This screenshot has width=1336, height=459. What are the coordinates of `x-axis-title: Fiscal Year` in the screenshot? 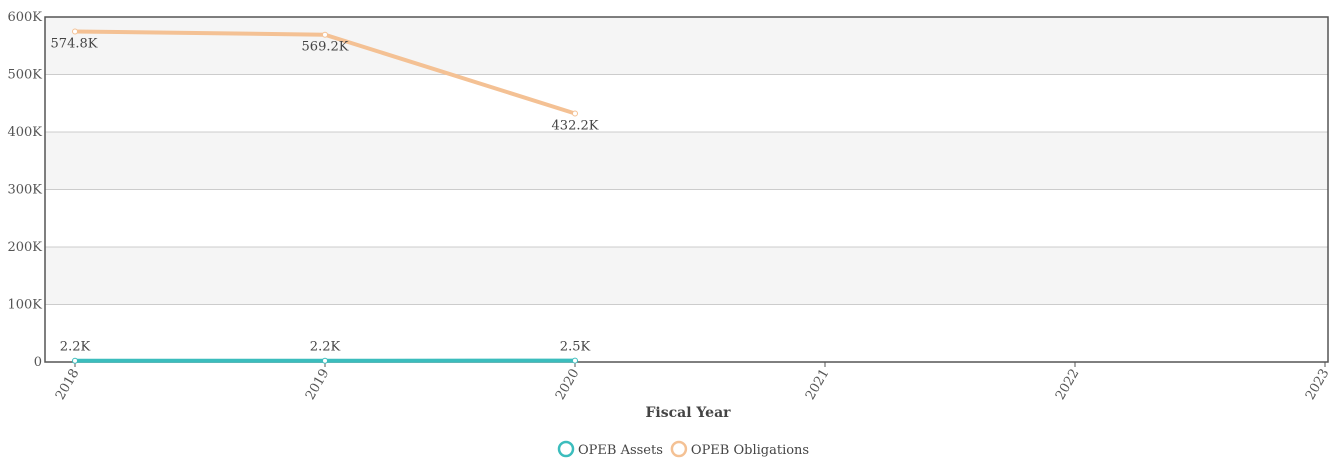 It's located at (688, 413).